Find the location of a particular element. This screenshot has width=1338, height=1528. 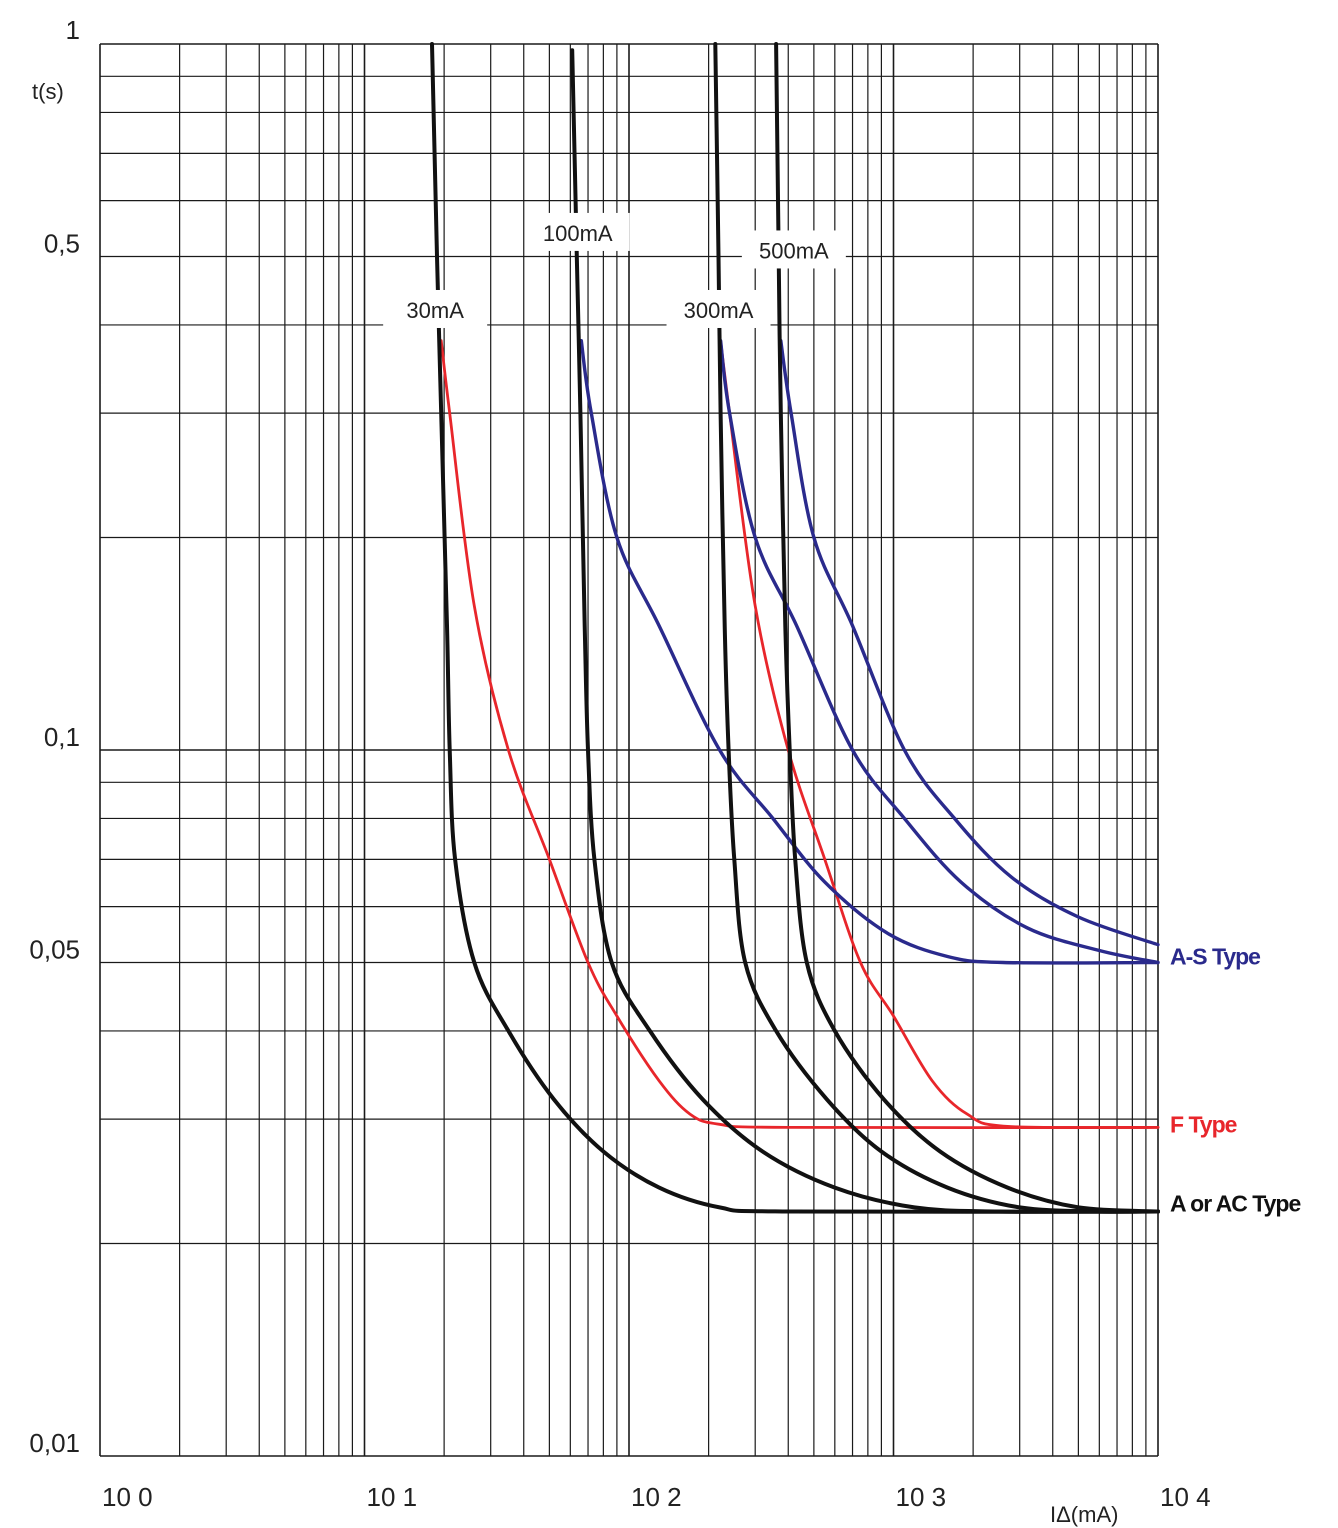

y-tick-label-005: 0,05 is located at coordinates (54, 950).